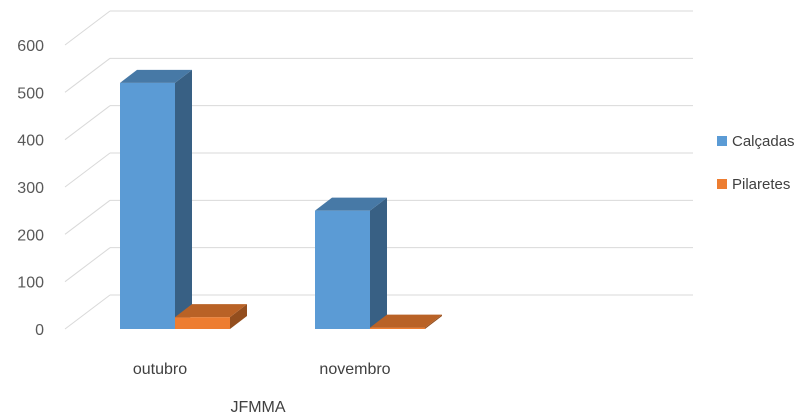  What do you see at coordinates (756, 163) in the screenshot?
I see `legend: Calçadas Pilaretes` at bounding box center [756, 163].